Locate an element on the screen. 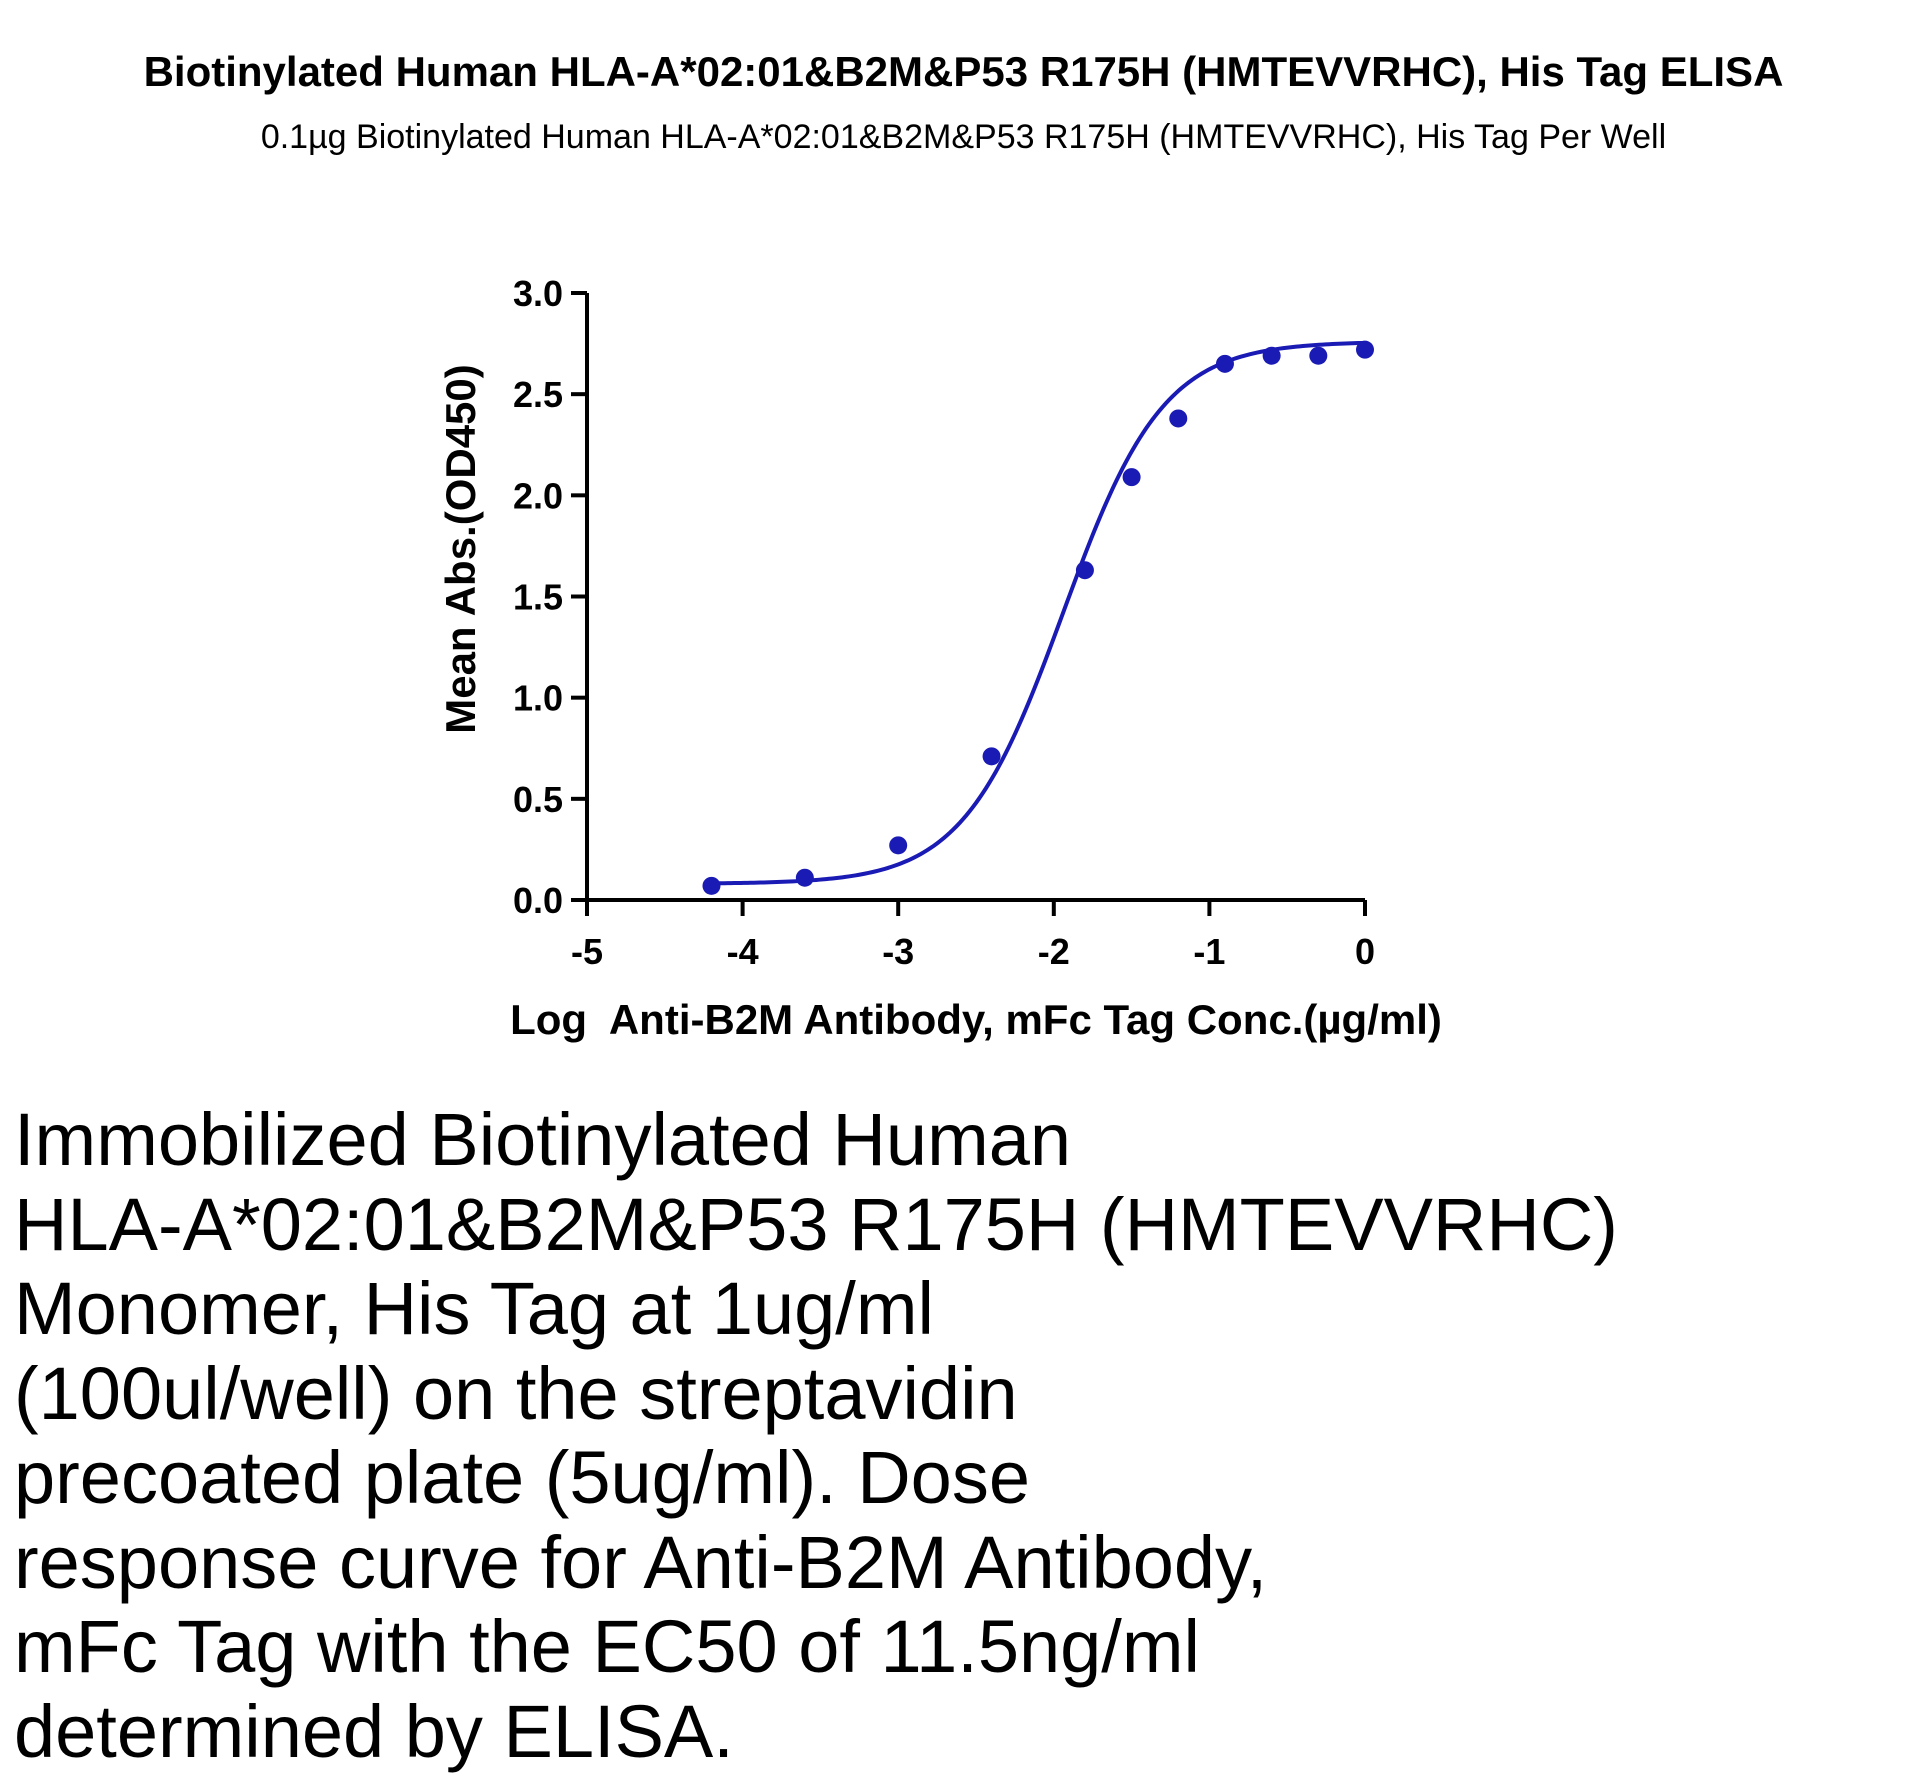  caption-line: (100ul/well) on the streptavidin is located at coordinates (516, 1393).